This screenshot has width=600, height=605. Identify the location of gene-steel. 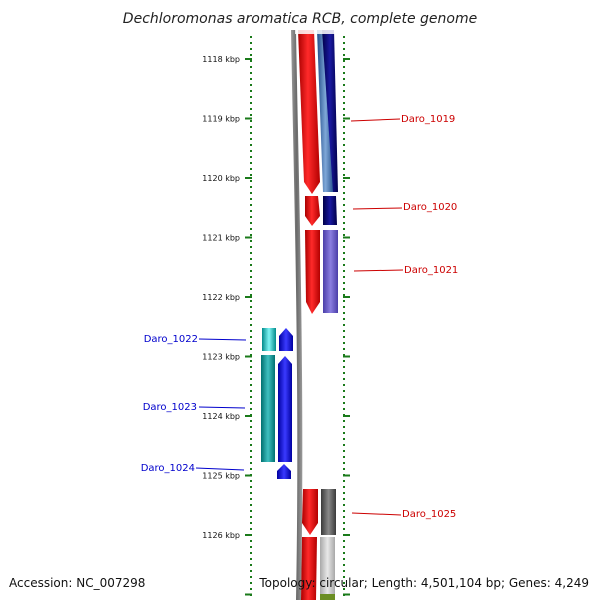
(325, 111).